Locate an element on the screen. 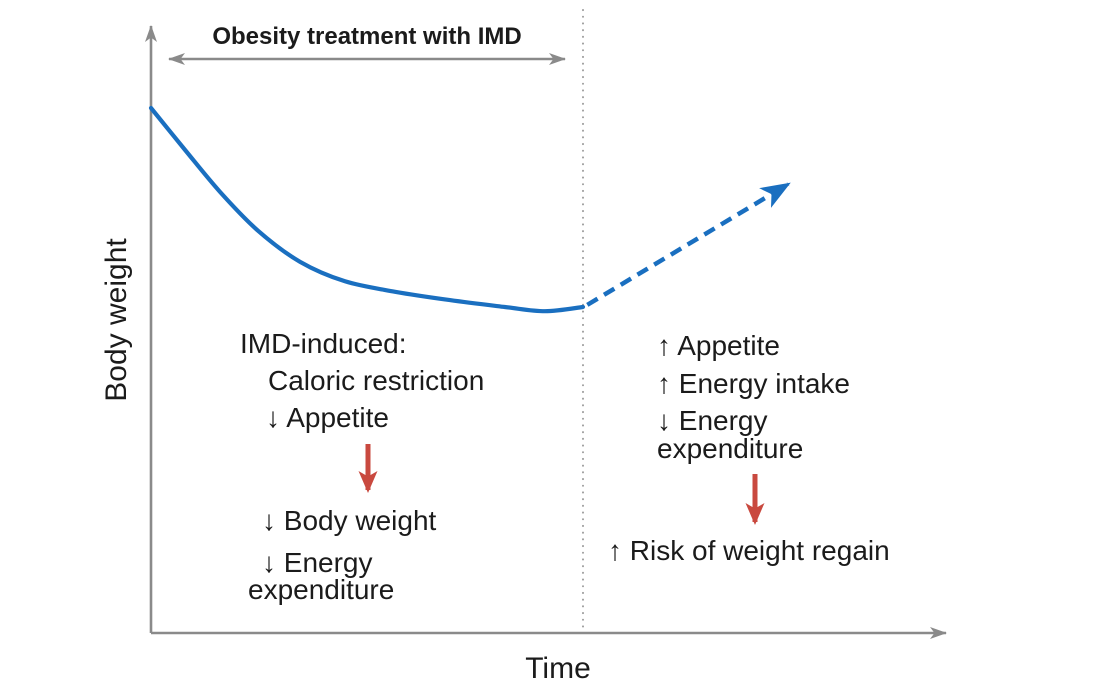 This screenshot has height=699, width=1107. weight-regain-dashed-arrow is located at coordinates (688, 244).